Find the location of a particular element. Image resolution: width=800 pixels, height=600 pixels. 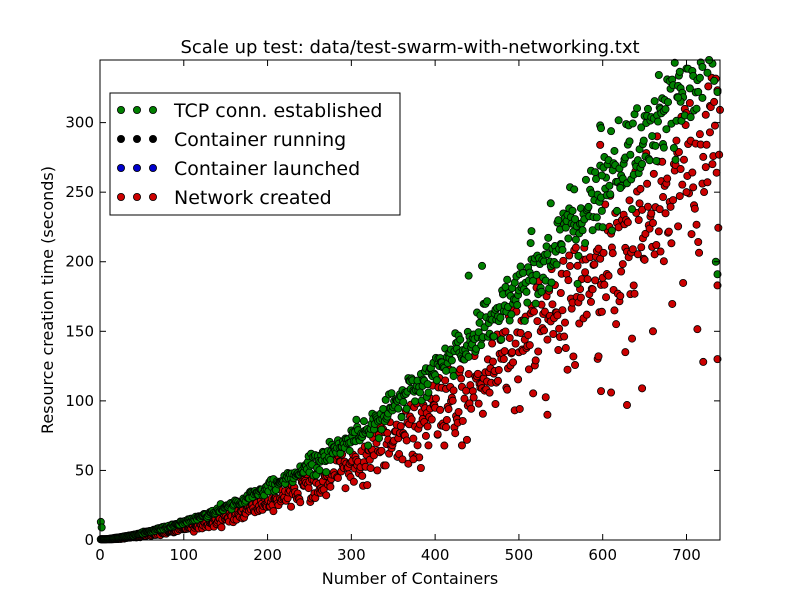

y-tick-label: 300 is located at coordinates (79, 123).